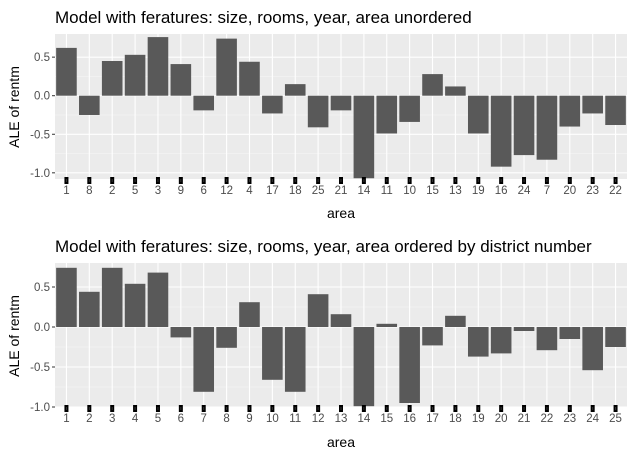 The width and height of the screenshot is (634, 460). What do you see at coordinates (592, 419) in the screenshot?
I see `x-tick-label: 24` at bounding box center [592, 419].